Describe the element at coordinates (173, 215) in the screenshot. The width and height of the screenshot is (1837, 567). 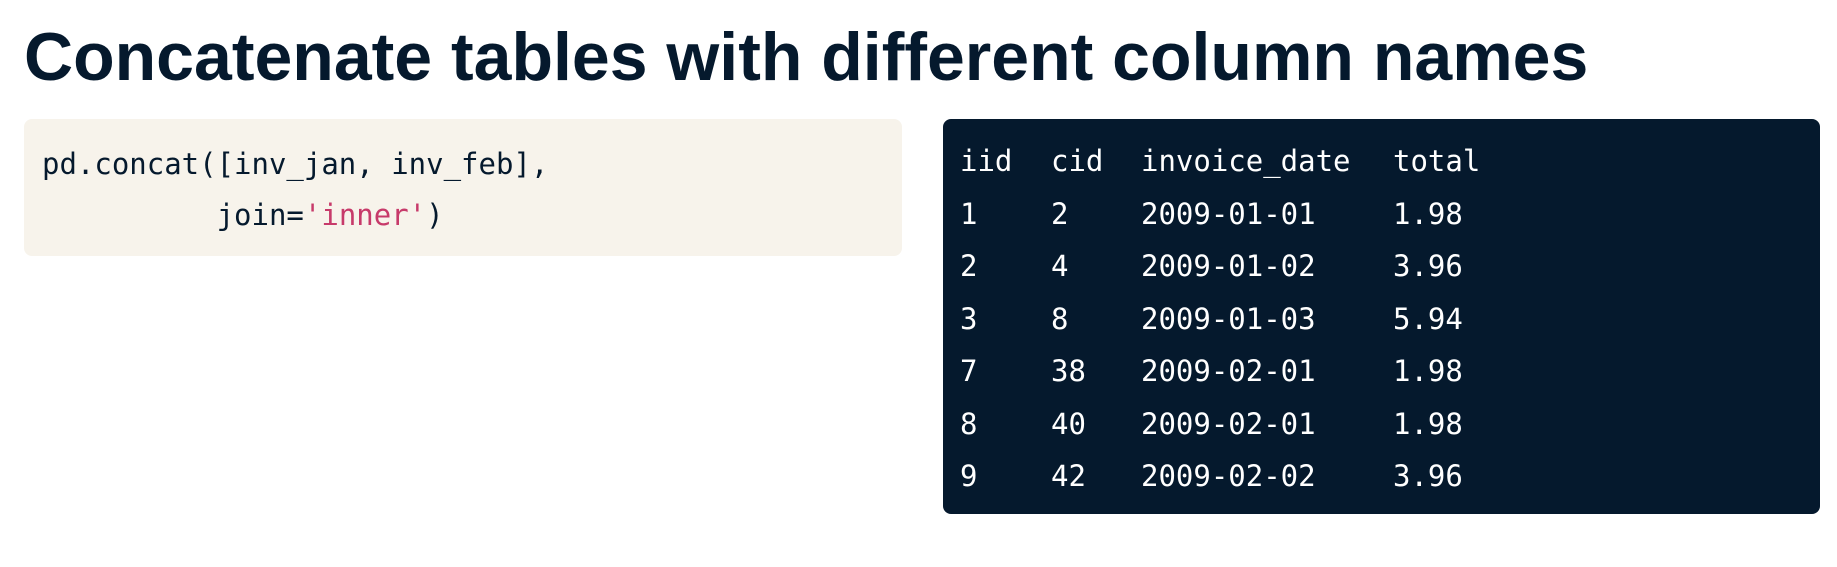
I see `code-text: join=` at that location.